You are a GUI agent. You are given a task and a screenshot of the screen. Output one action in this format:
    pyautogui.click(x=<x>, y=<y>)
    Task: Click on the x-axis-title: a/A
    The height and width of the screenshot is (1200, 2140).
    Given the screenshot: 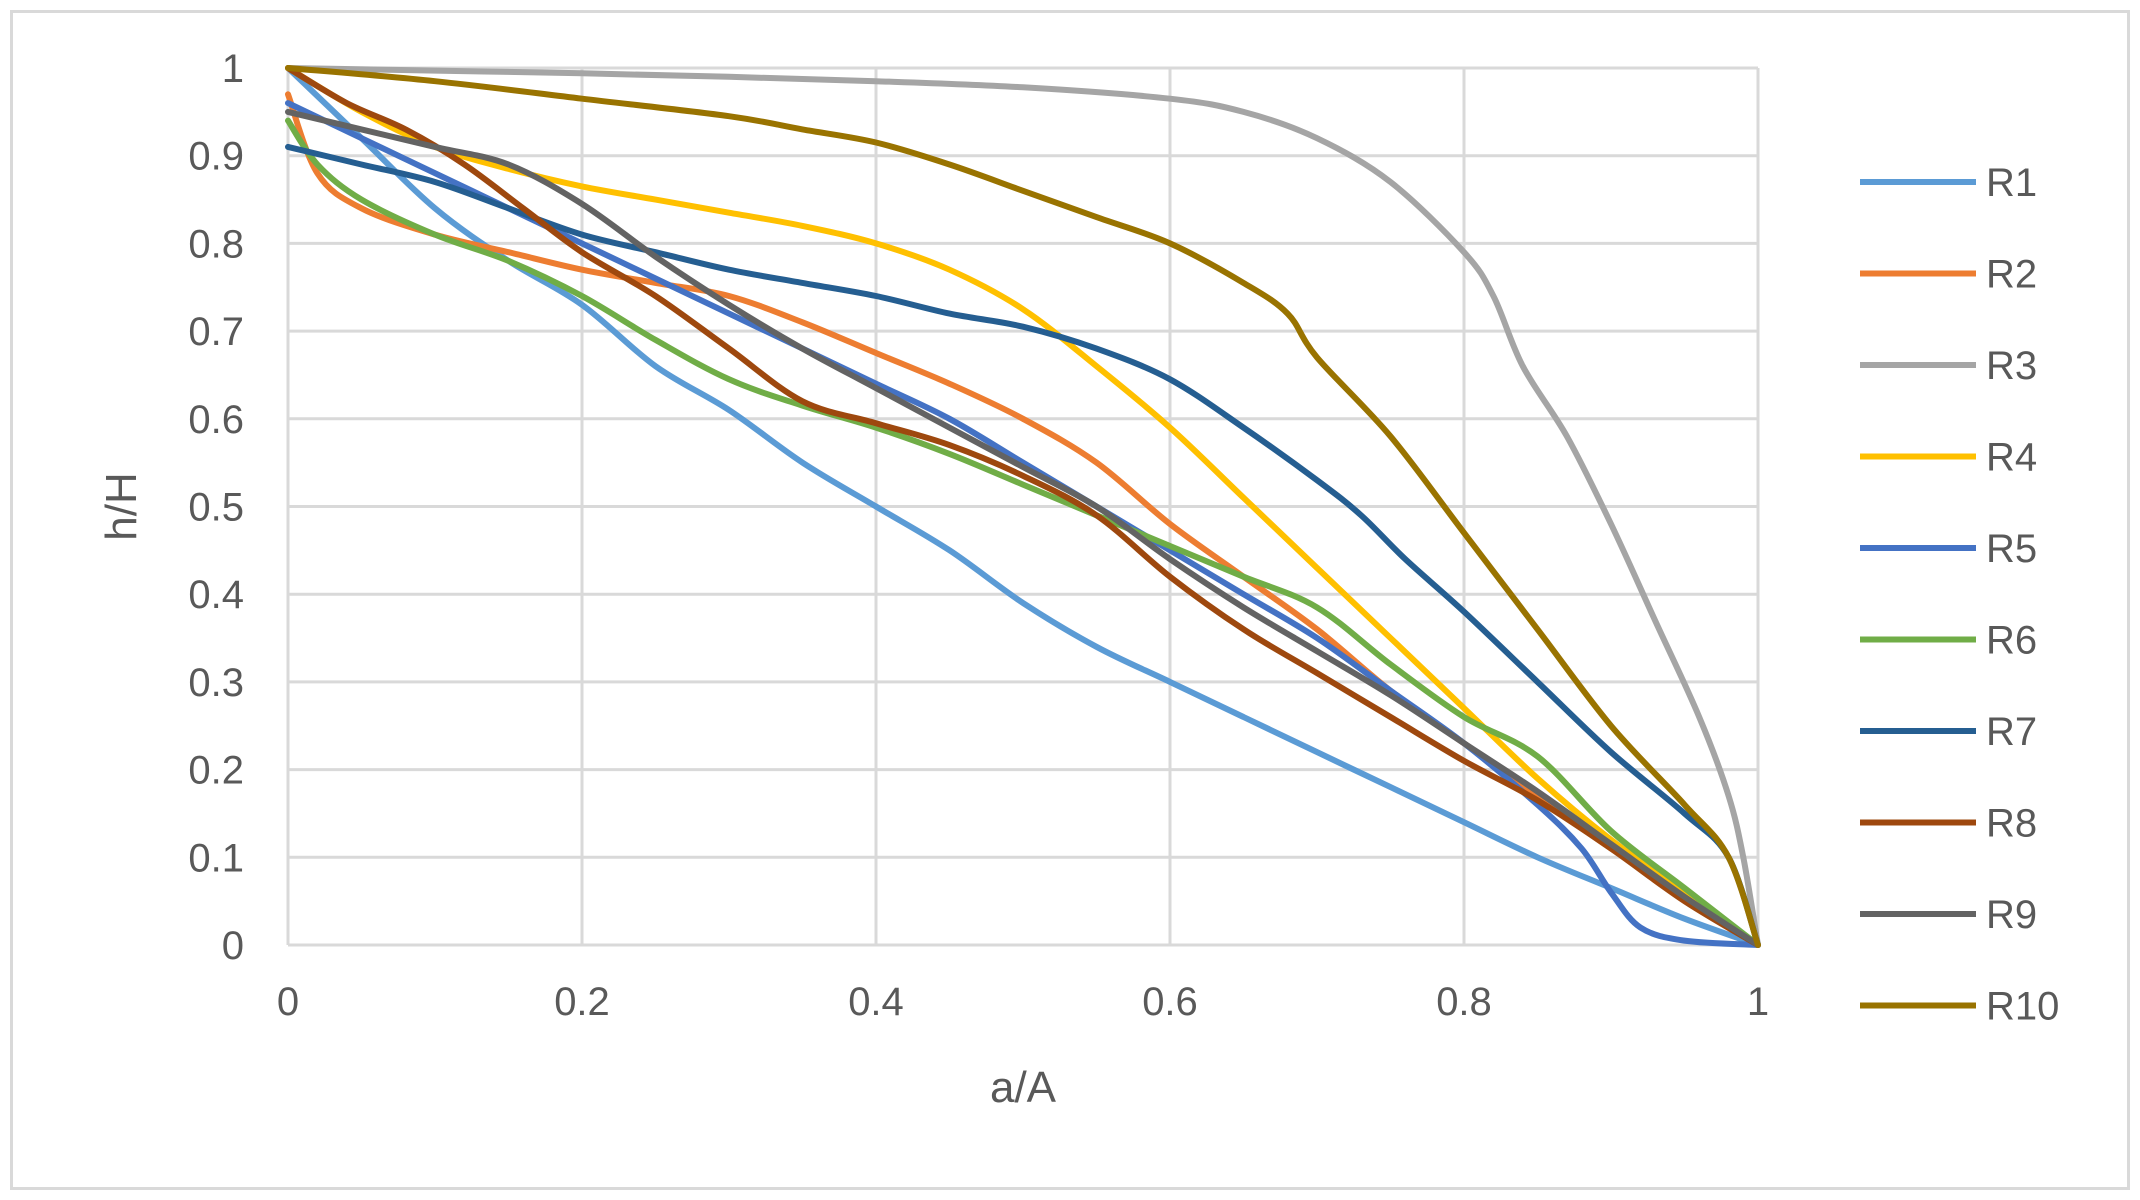 What is the action you would take?
    pyautogui.click(x=1023, y=1087)
    